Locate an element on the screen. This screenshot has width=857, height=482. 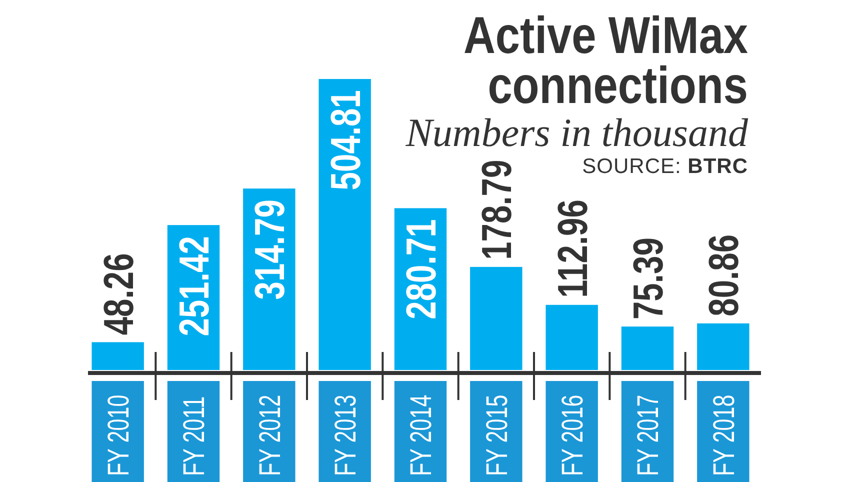
data-label: 280.71 is located at coordinates (421, 269).